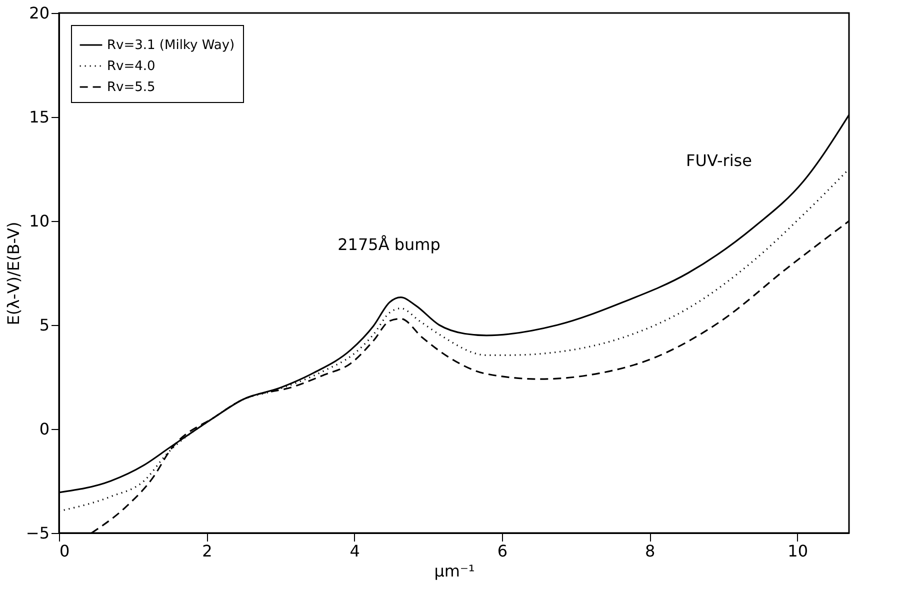 The width and height of the screenshot is (904, 614). Describe the element at coordinates (39, 117) in the screenshot. I see `y-tick-label: 15` at that location.